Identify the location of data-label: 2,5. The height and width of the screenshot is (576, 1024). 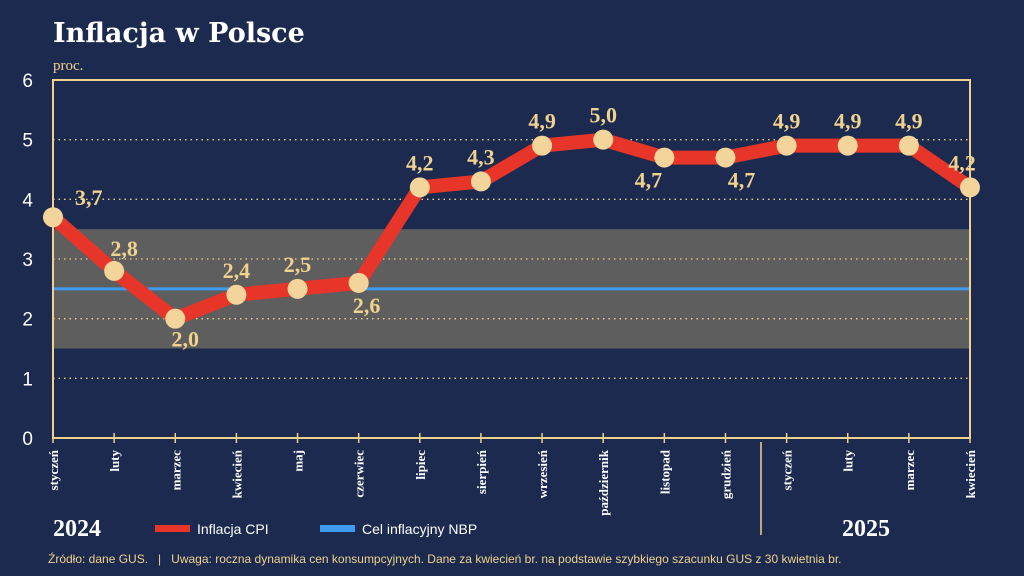
(298, 264).